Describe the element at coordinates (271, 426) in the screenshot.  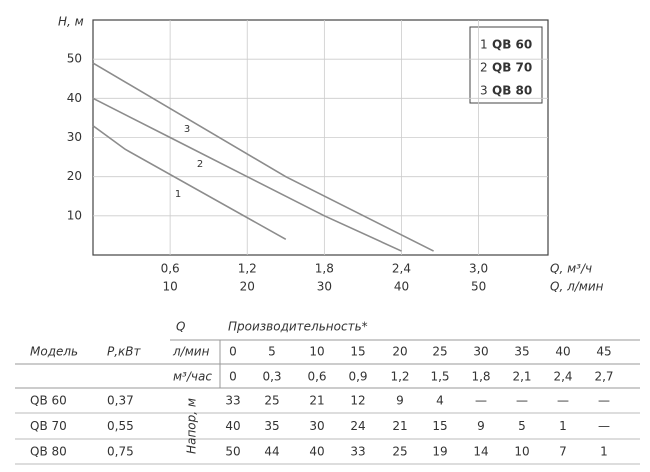
I see `head-value: 35` at that location.